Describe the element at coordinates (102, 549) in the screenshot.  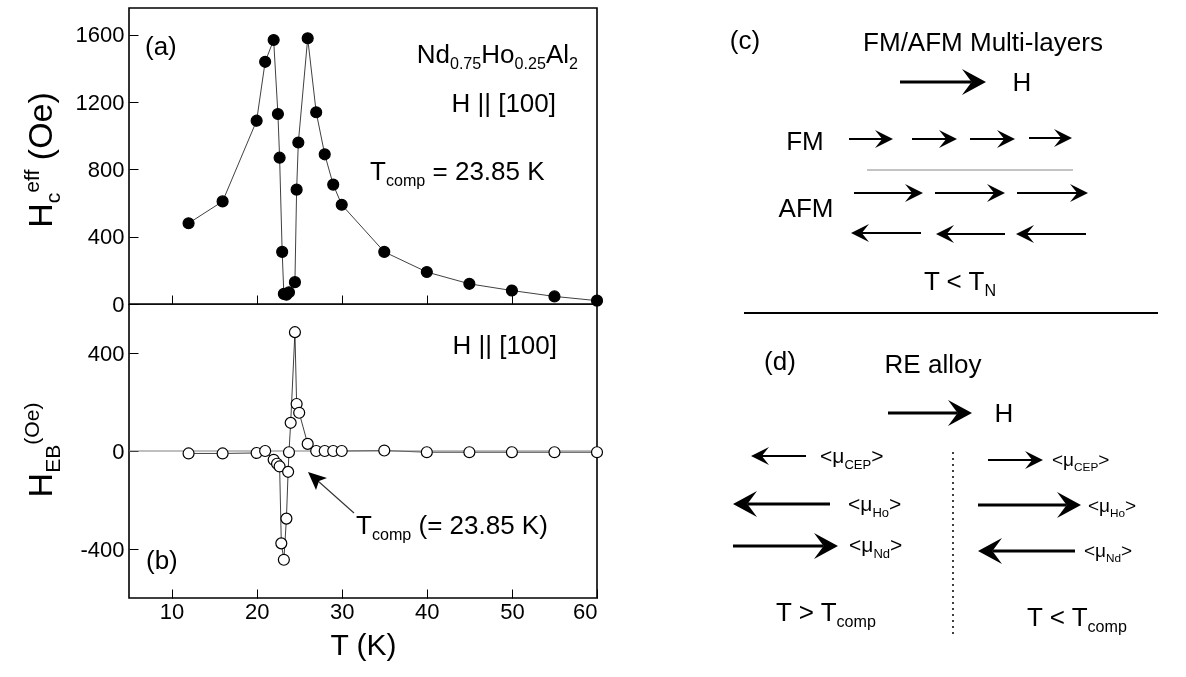
I see `y-tick-label: -400` at that location.